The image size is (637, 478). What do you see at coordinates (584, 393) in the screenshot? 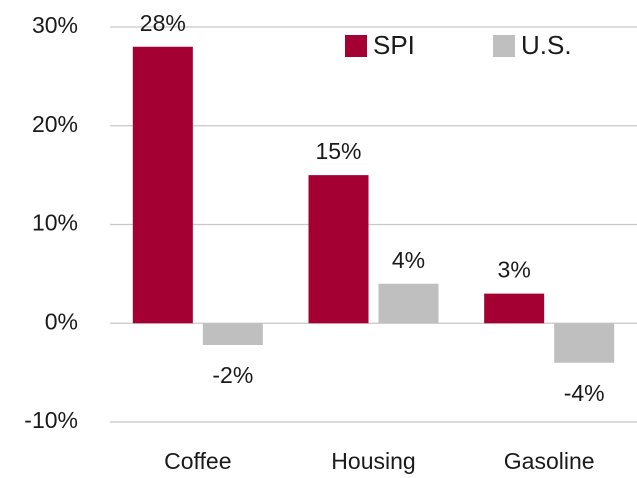
I see `data-label: -4%` at bounding box center [584, 393].